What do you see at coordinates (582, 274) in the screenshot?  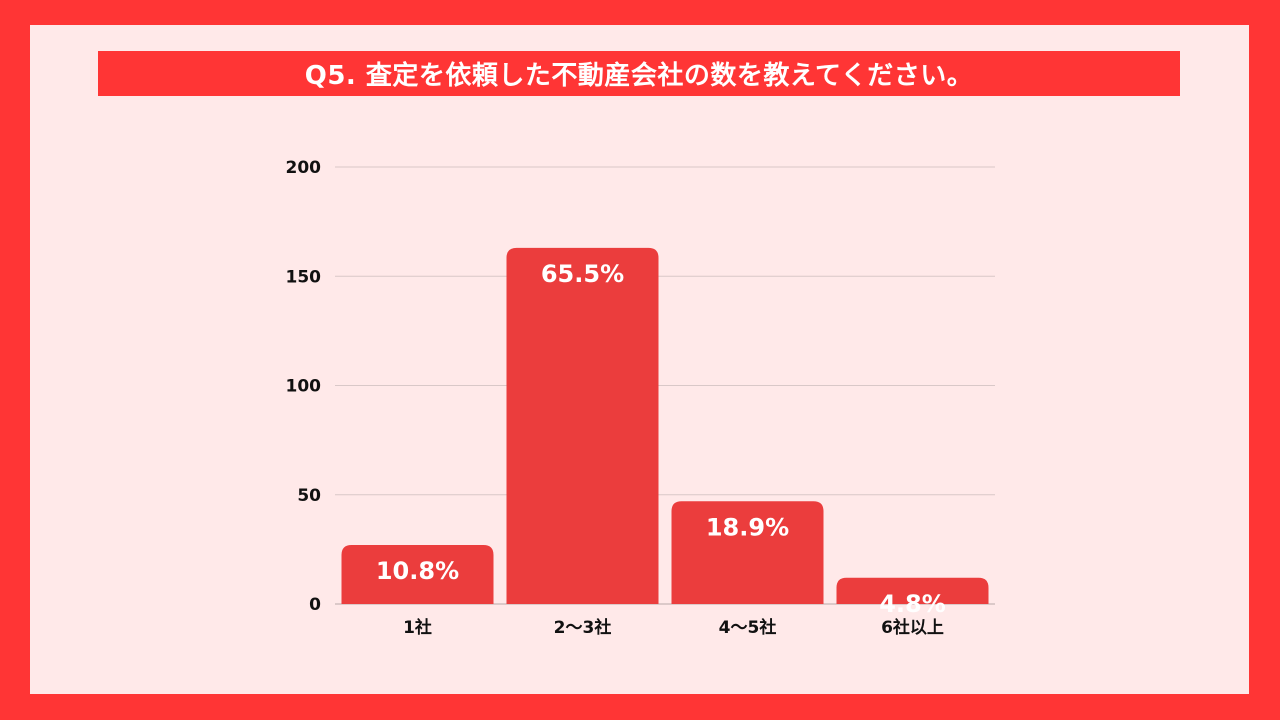 I see `data-label: 65.5%` at bounding box center [582, 274].